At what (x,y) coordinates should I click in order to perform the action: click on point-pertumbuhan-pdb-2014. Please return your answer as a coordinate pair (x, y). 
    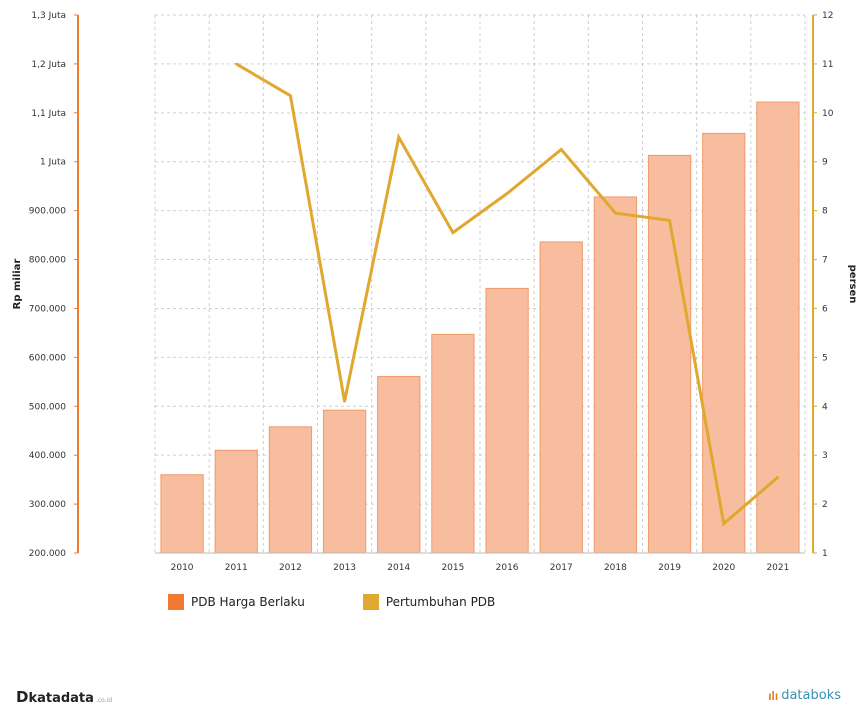
    Looking at the image, I should click on (398, 137).